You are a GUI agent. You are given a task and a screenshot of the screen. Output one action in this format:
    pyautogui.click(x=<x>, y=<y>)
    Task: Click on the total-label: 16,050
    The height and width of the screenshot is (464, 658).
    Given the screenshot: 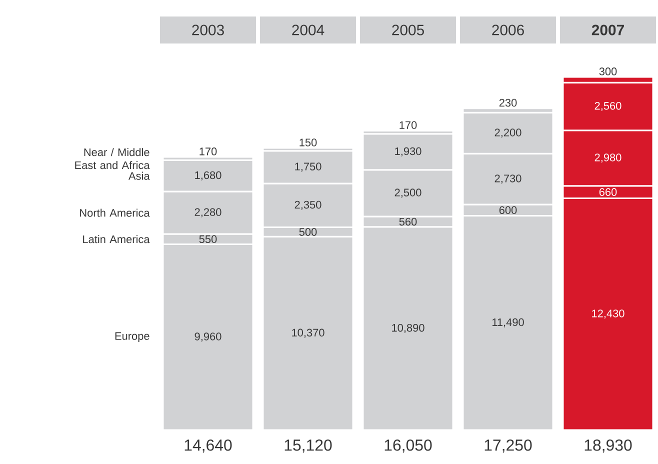 What is the action you would take?
    pyautogui.click(x=408, y=446)
    